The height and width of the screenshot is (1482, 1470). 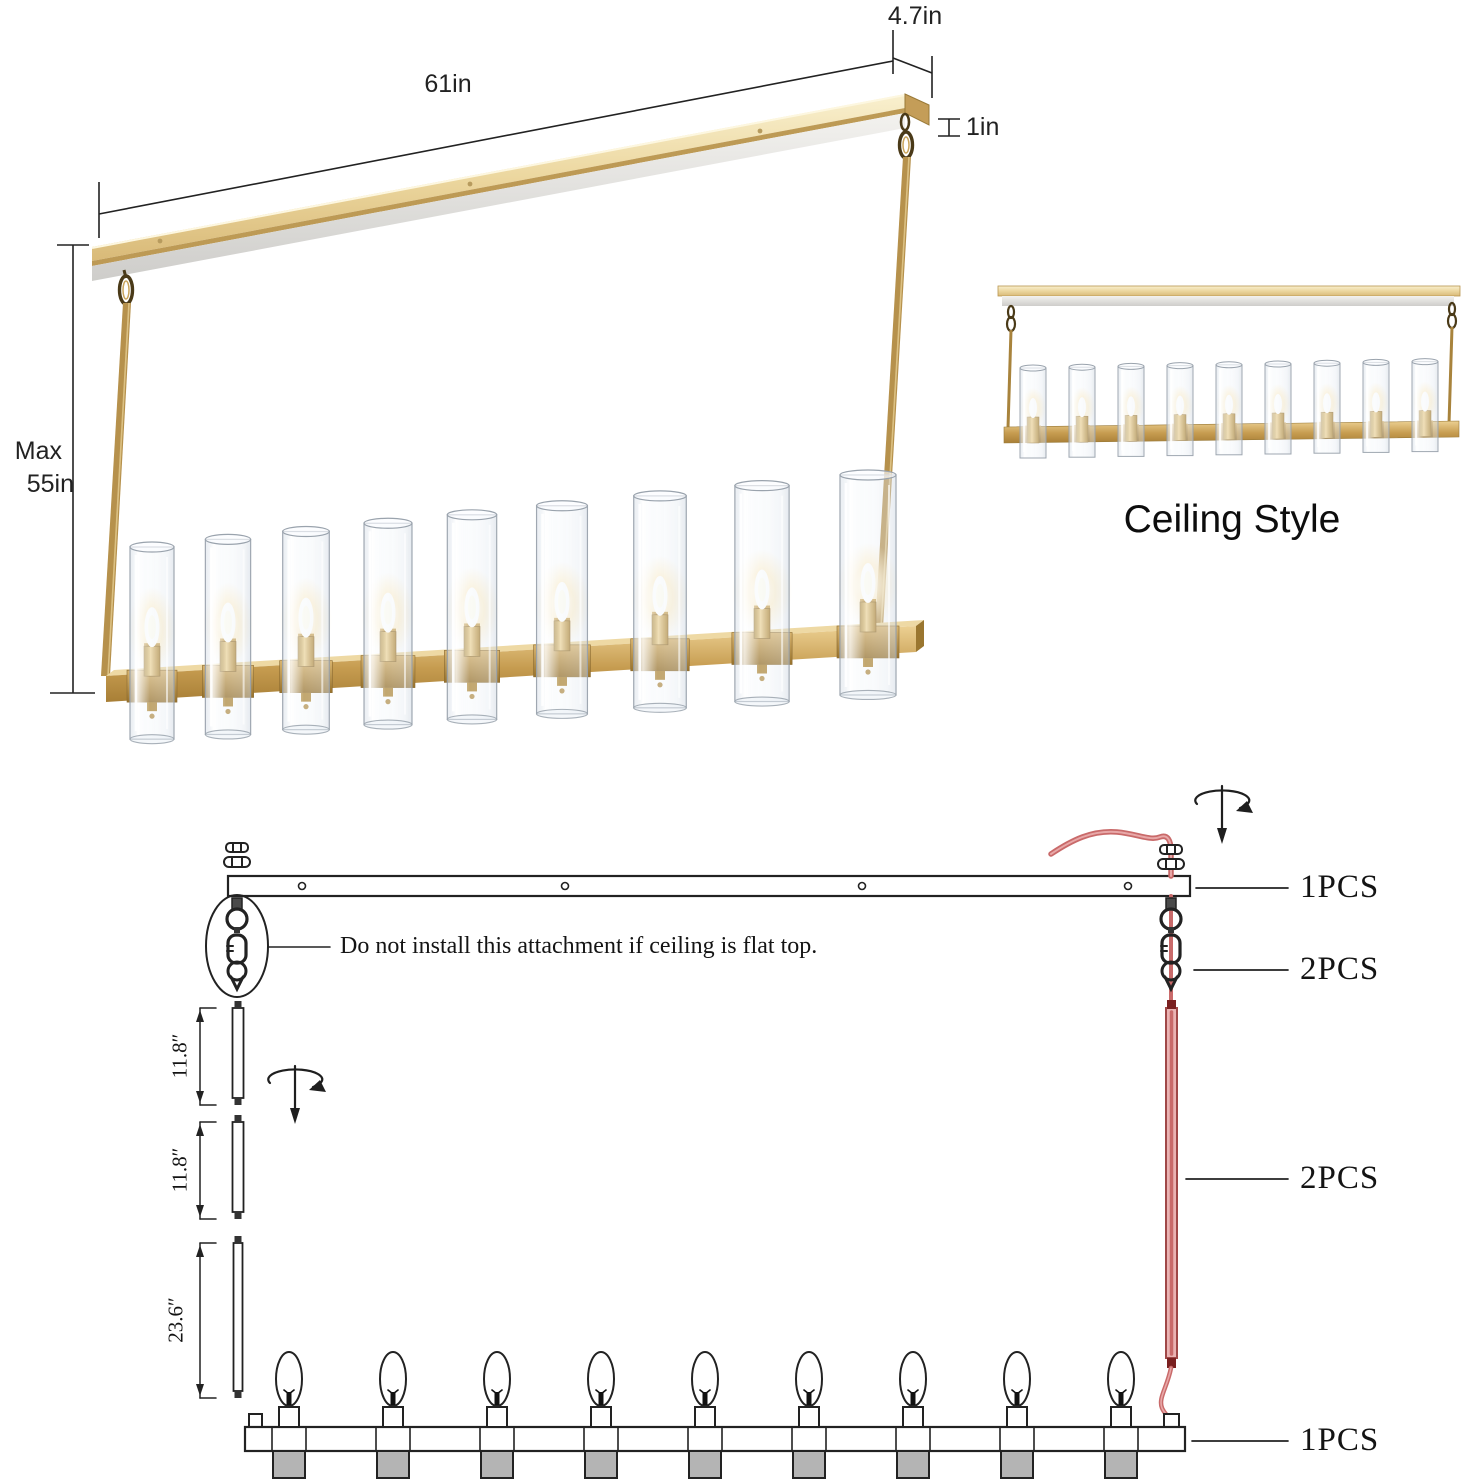 I want to click on qty-hardware: 2PCS, so click(x=1340, y=969).